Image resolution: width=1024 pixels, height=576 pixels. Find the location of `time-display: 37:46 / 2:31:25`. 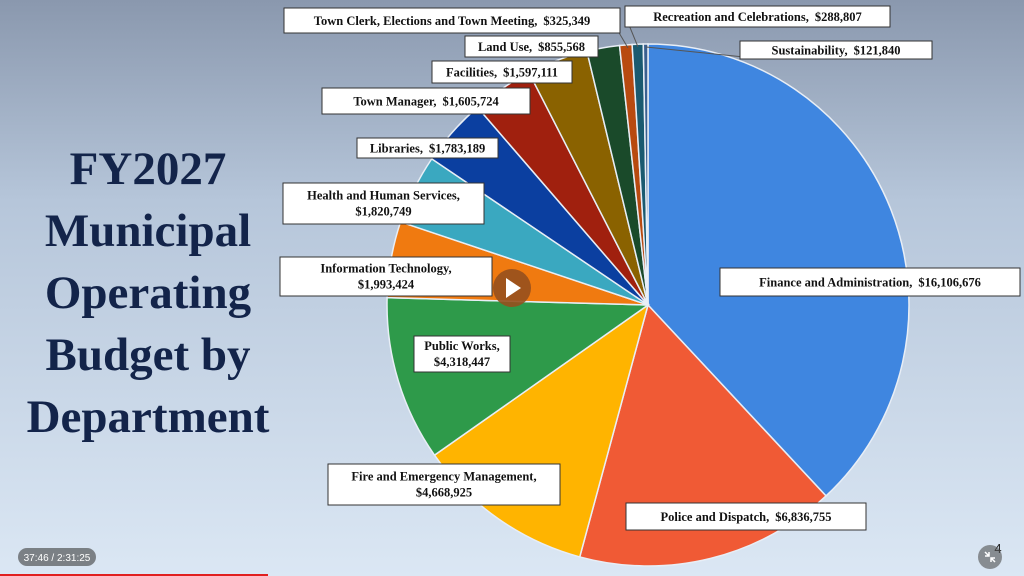

time-display: 37:46 / 2:31:25 is located at coordinates (57, 558).